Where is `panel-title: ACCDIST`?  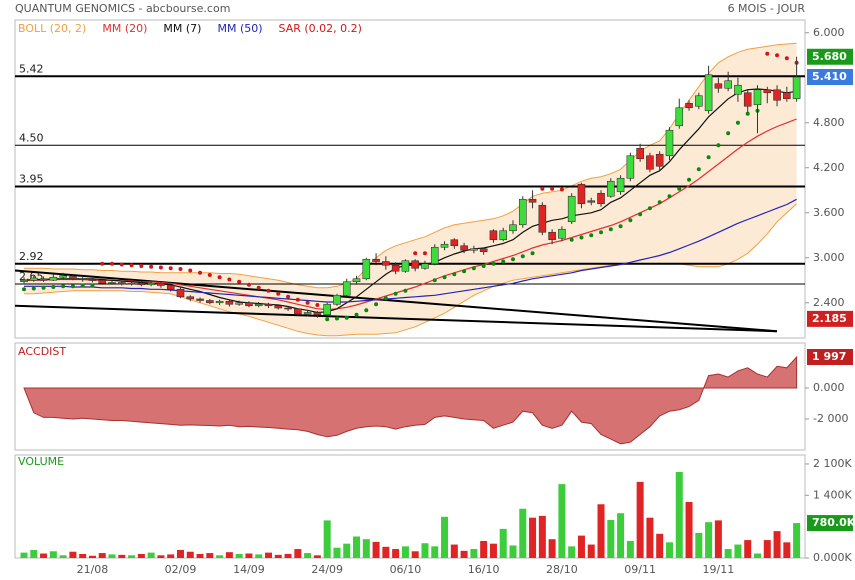 panel-title: ACCDIST is located at coordinates (42, 351).